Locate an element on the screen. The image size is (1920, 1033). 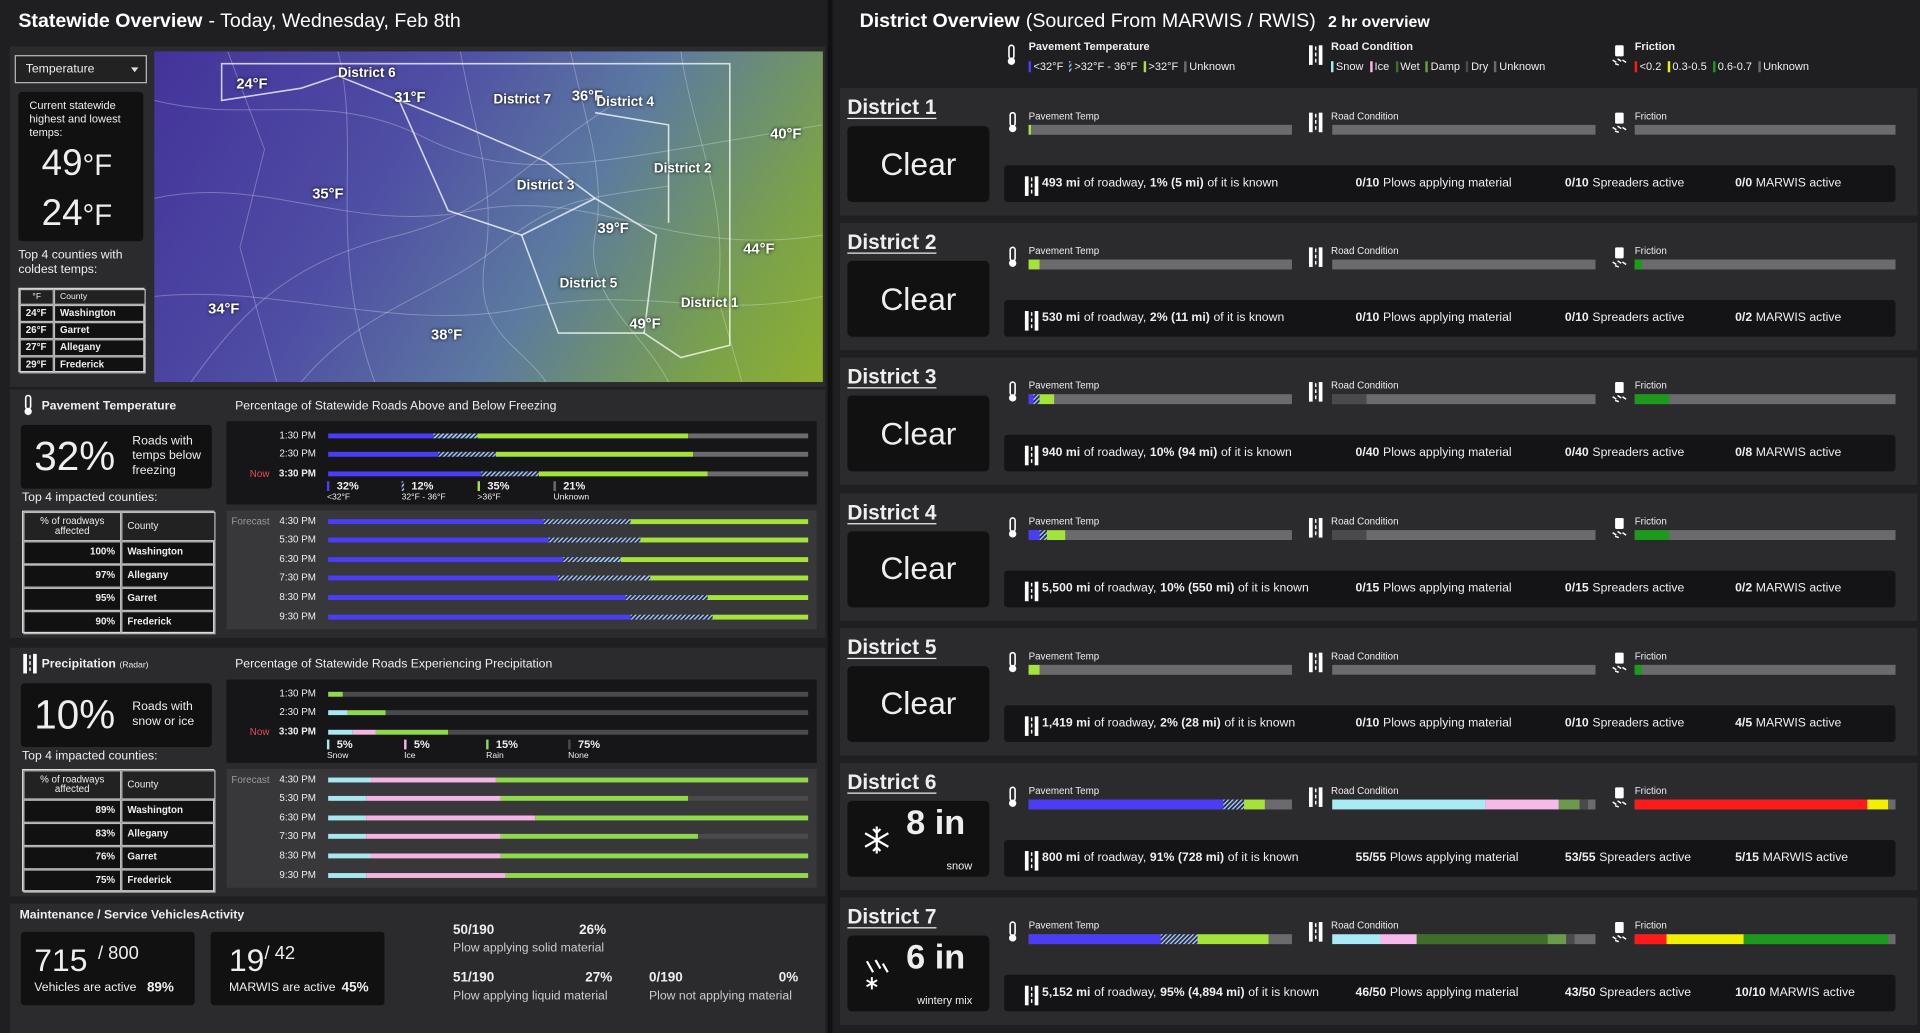
table-cell: 89% is located at coordinates (72, 811).